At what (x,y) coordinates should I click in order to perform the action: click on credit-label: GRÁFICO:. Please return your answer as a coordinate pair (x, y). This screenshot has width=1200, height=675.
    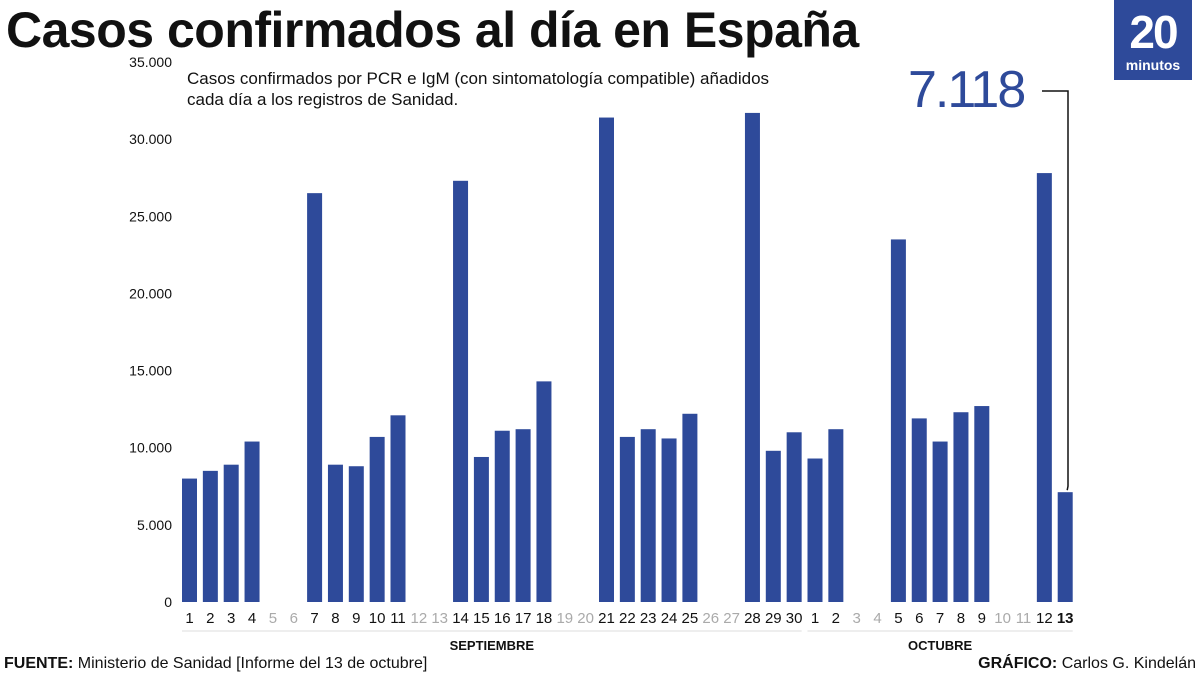
    Looking at the image, I should click on (1018, 663).